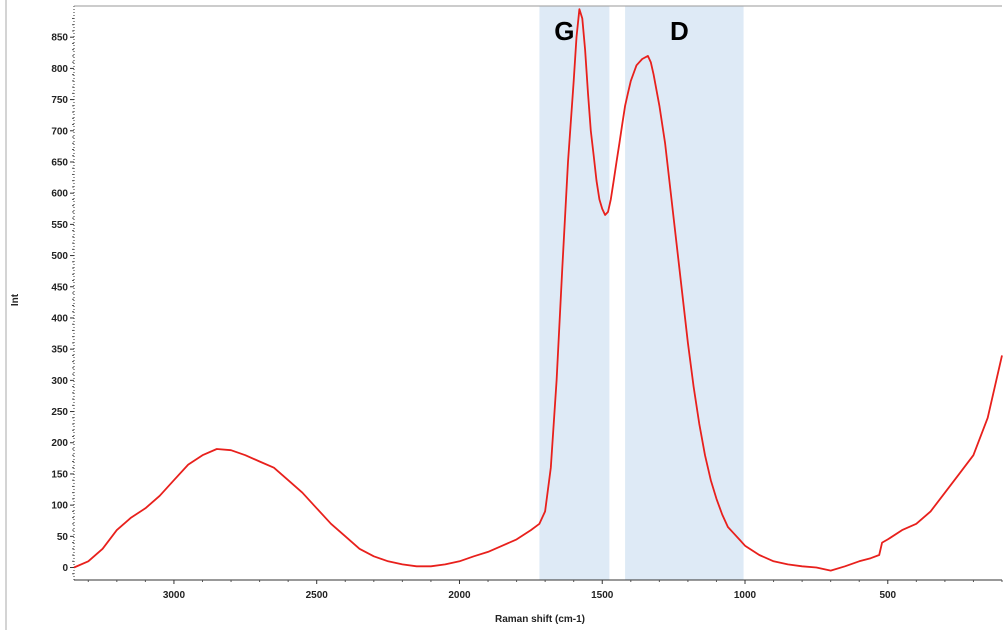 The width and height of the screenshot is (1004, 630). Describe the element at coordinates (684, 293) in the screenshot. I see `band-d` at that location.